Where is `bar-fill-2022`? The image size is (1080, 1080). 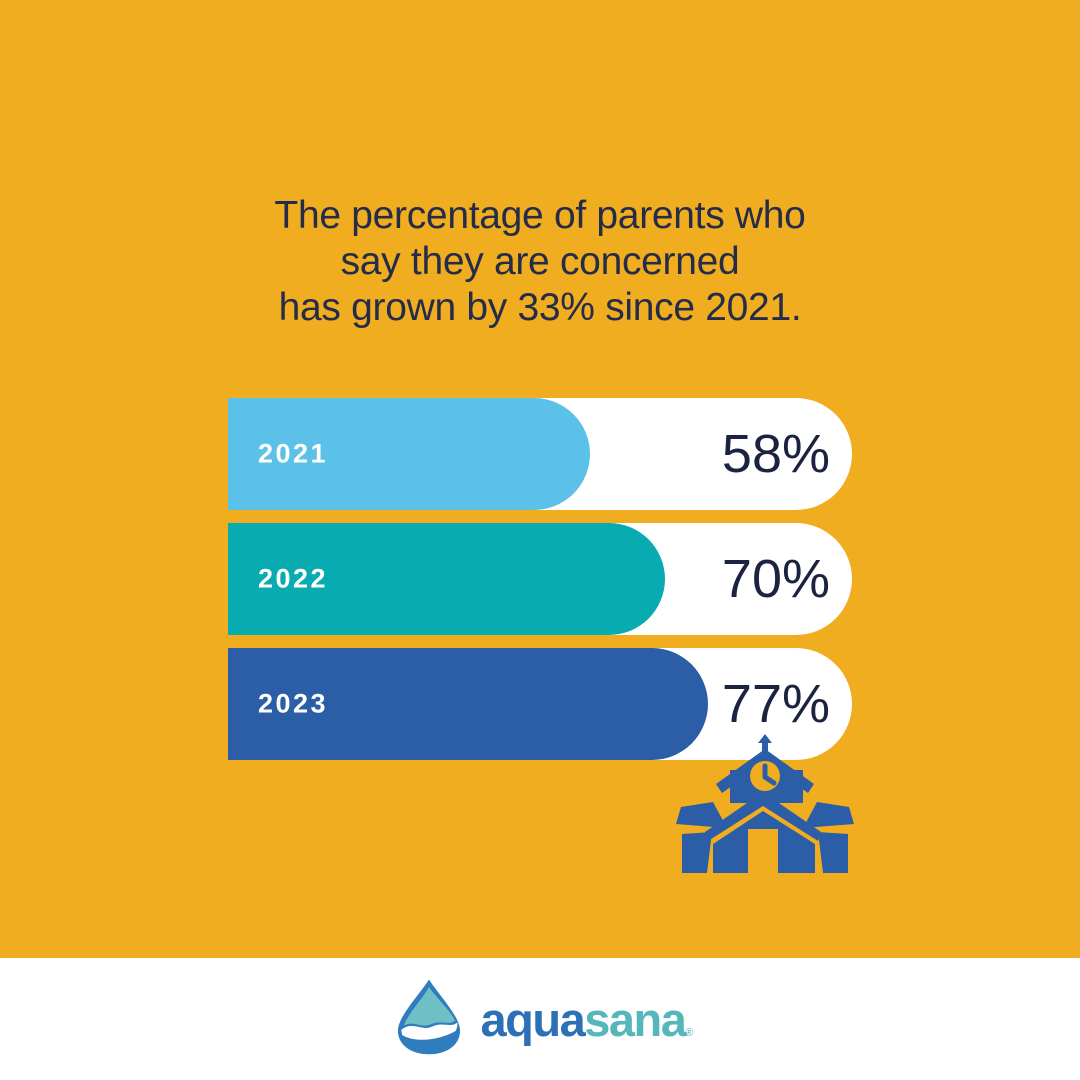 bar-fill-2022 is located at coordinates (446, 579).